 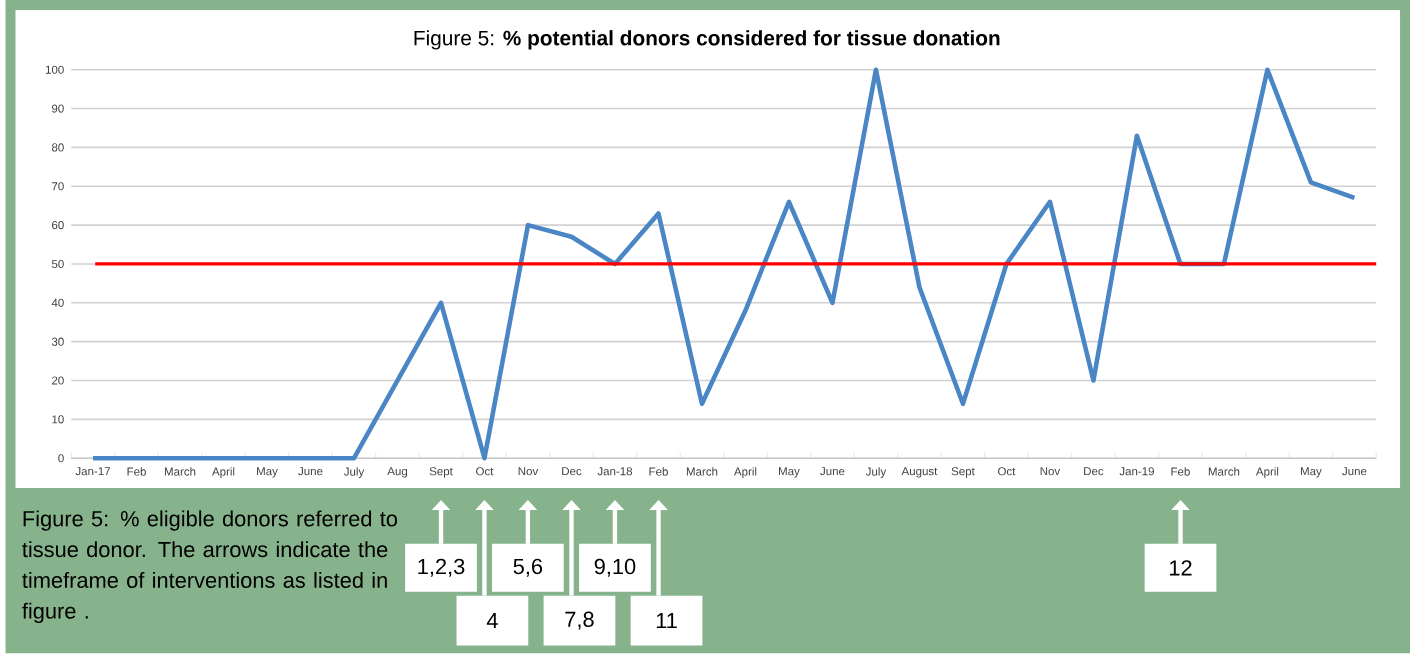 I want to click on text: 9,10, so click(x=615, y=568).